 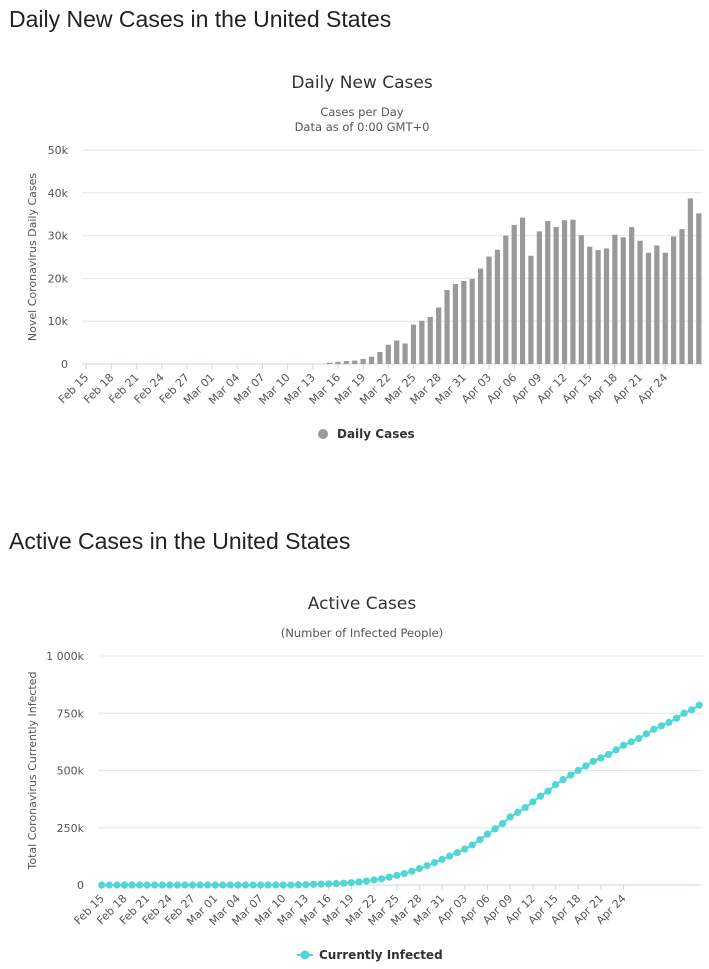 I want to click on chart-title: Active Cases, so click(x=362, y=604).